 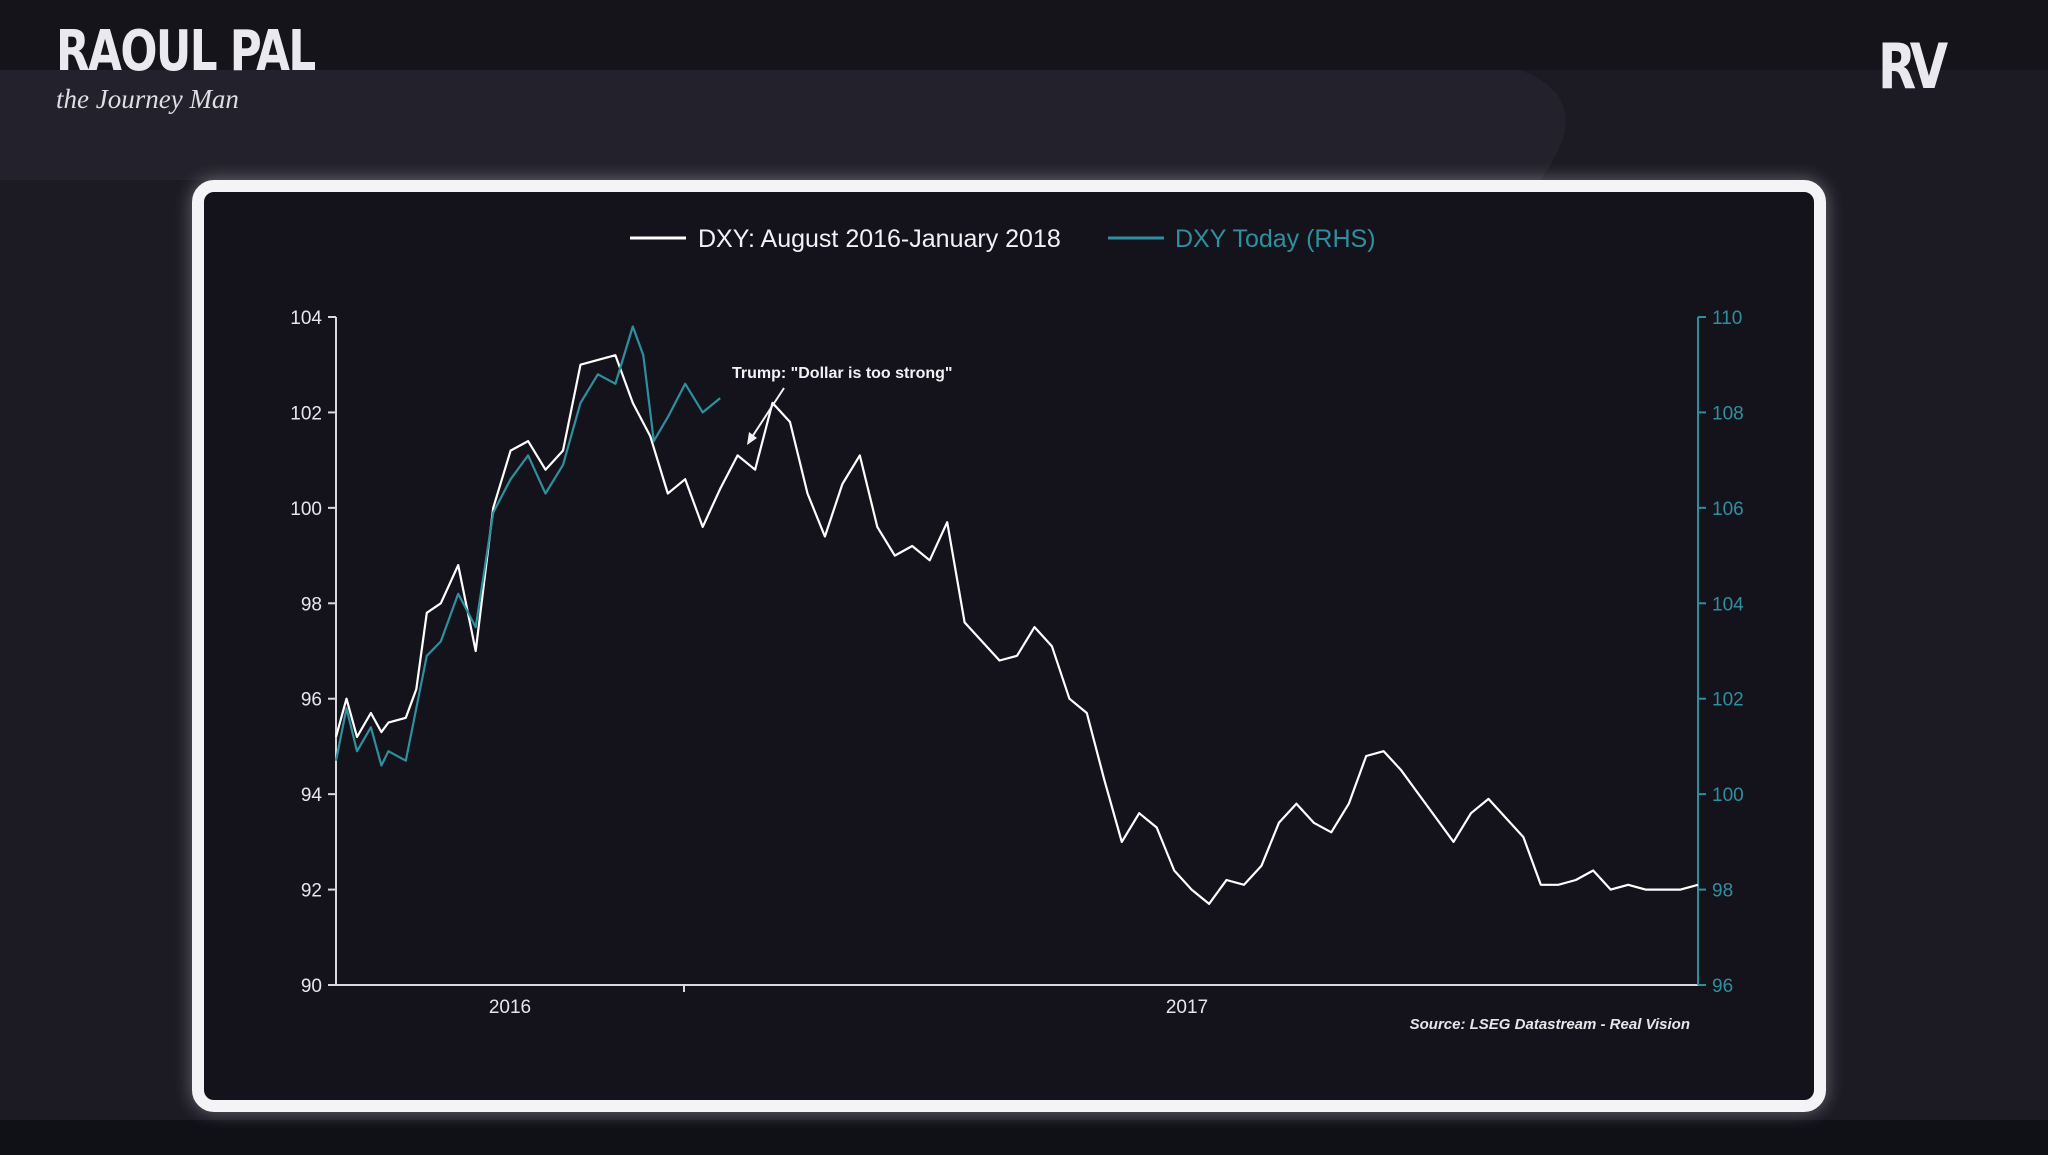 I want to click on right-tick-label: 110, so click(x=1727, y=318).